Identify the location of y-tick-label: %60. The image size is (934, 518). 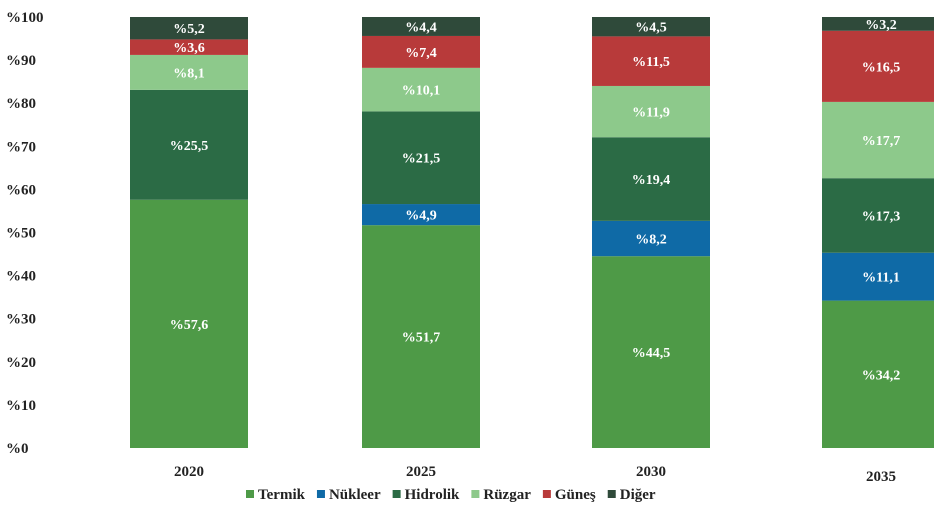
(21, 190).